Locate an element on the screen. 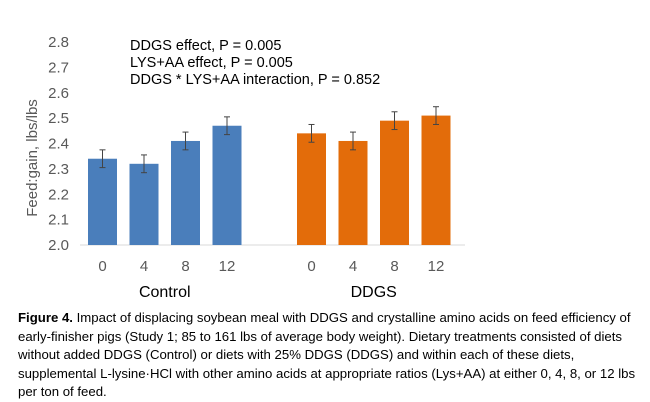 This screenshot has height=402, width=650. y-tick-label: 2.0 is located at coordinates (58, 245).